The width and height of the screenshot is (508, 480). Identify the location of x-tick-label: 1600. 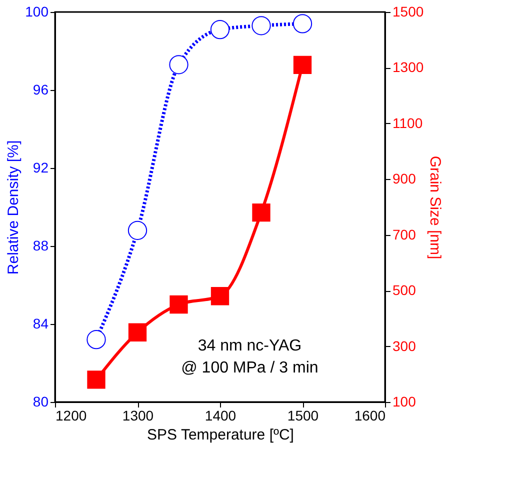
(370, 416).